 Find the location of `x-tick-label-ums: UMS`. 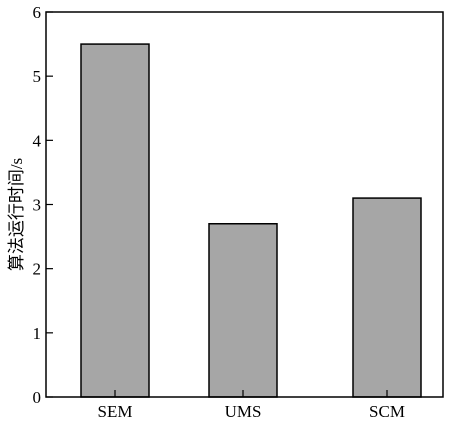

x-tick-label-ums: UMS is located at coordinates (243, 411).